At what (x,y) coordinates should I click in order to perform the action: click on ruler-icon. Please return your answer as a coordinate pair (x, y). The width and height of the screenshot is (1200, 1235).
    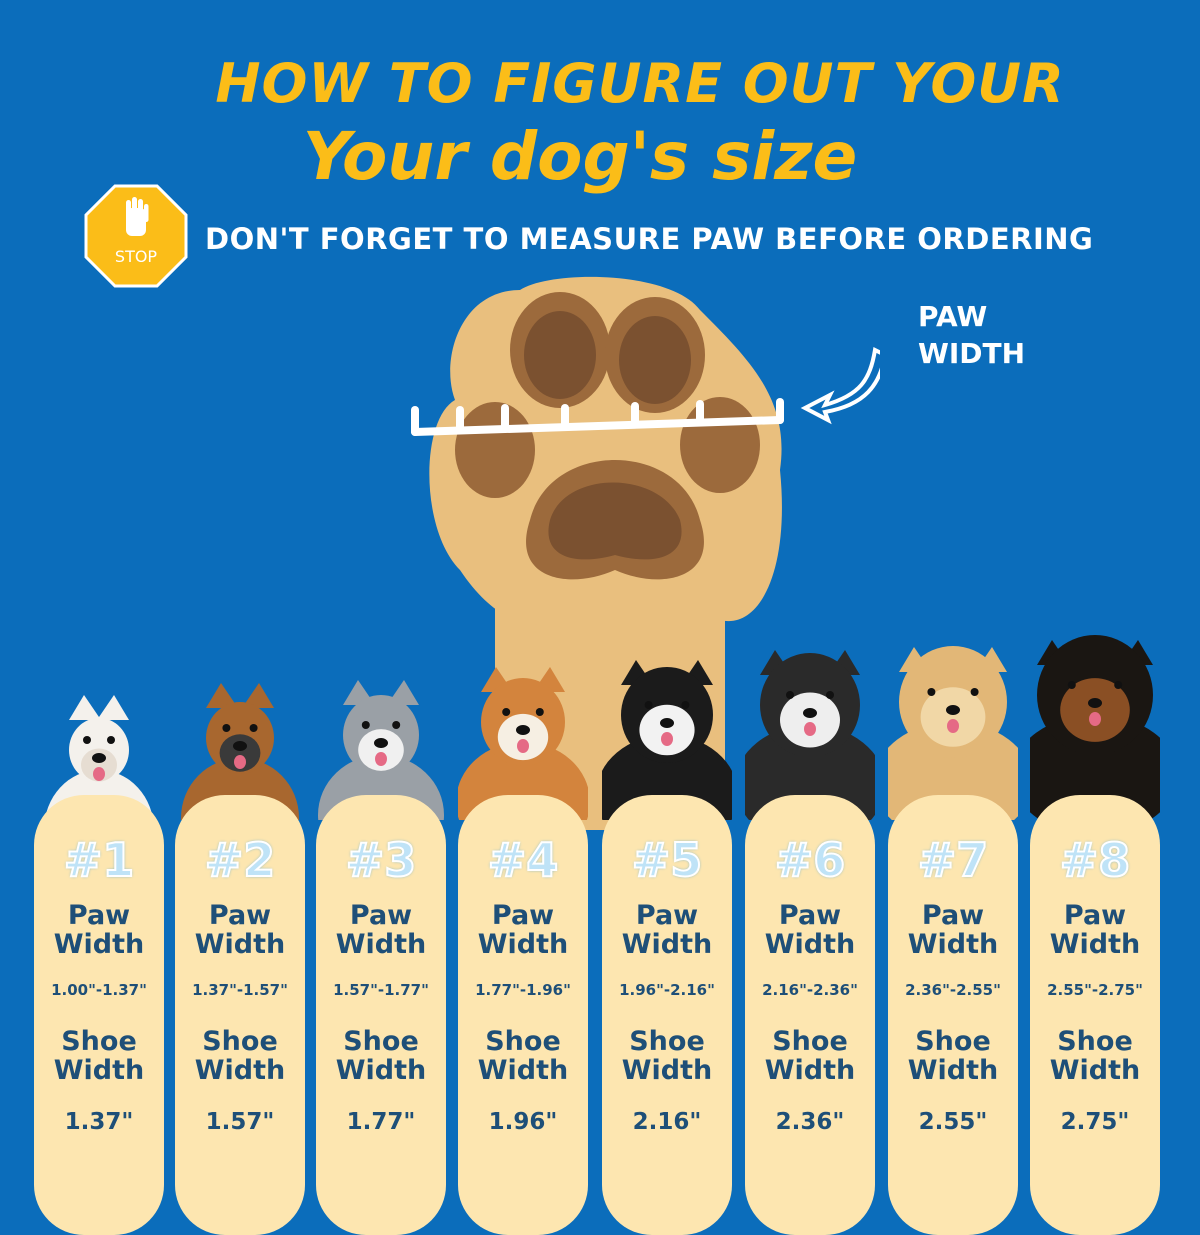
    Looking at the image, I should click on (597, 417).